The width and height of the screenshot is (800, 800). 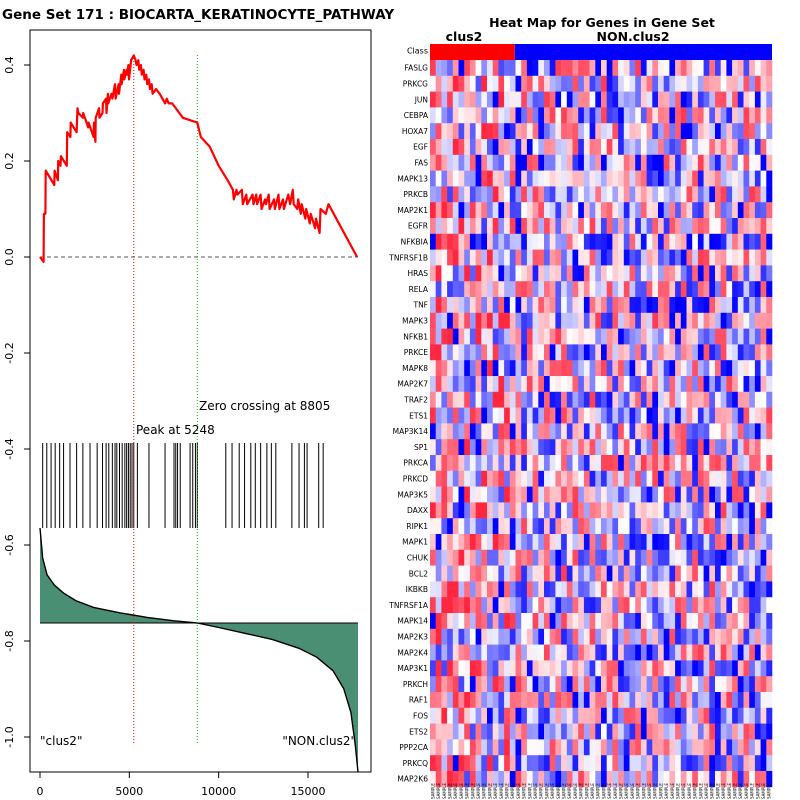 What do you see at coordinates (417, 51) in the screenshot?
I see `class-row-label: Class` at bounding box center [417, 51].